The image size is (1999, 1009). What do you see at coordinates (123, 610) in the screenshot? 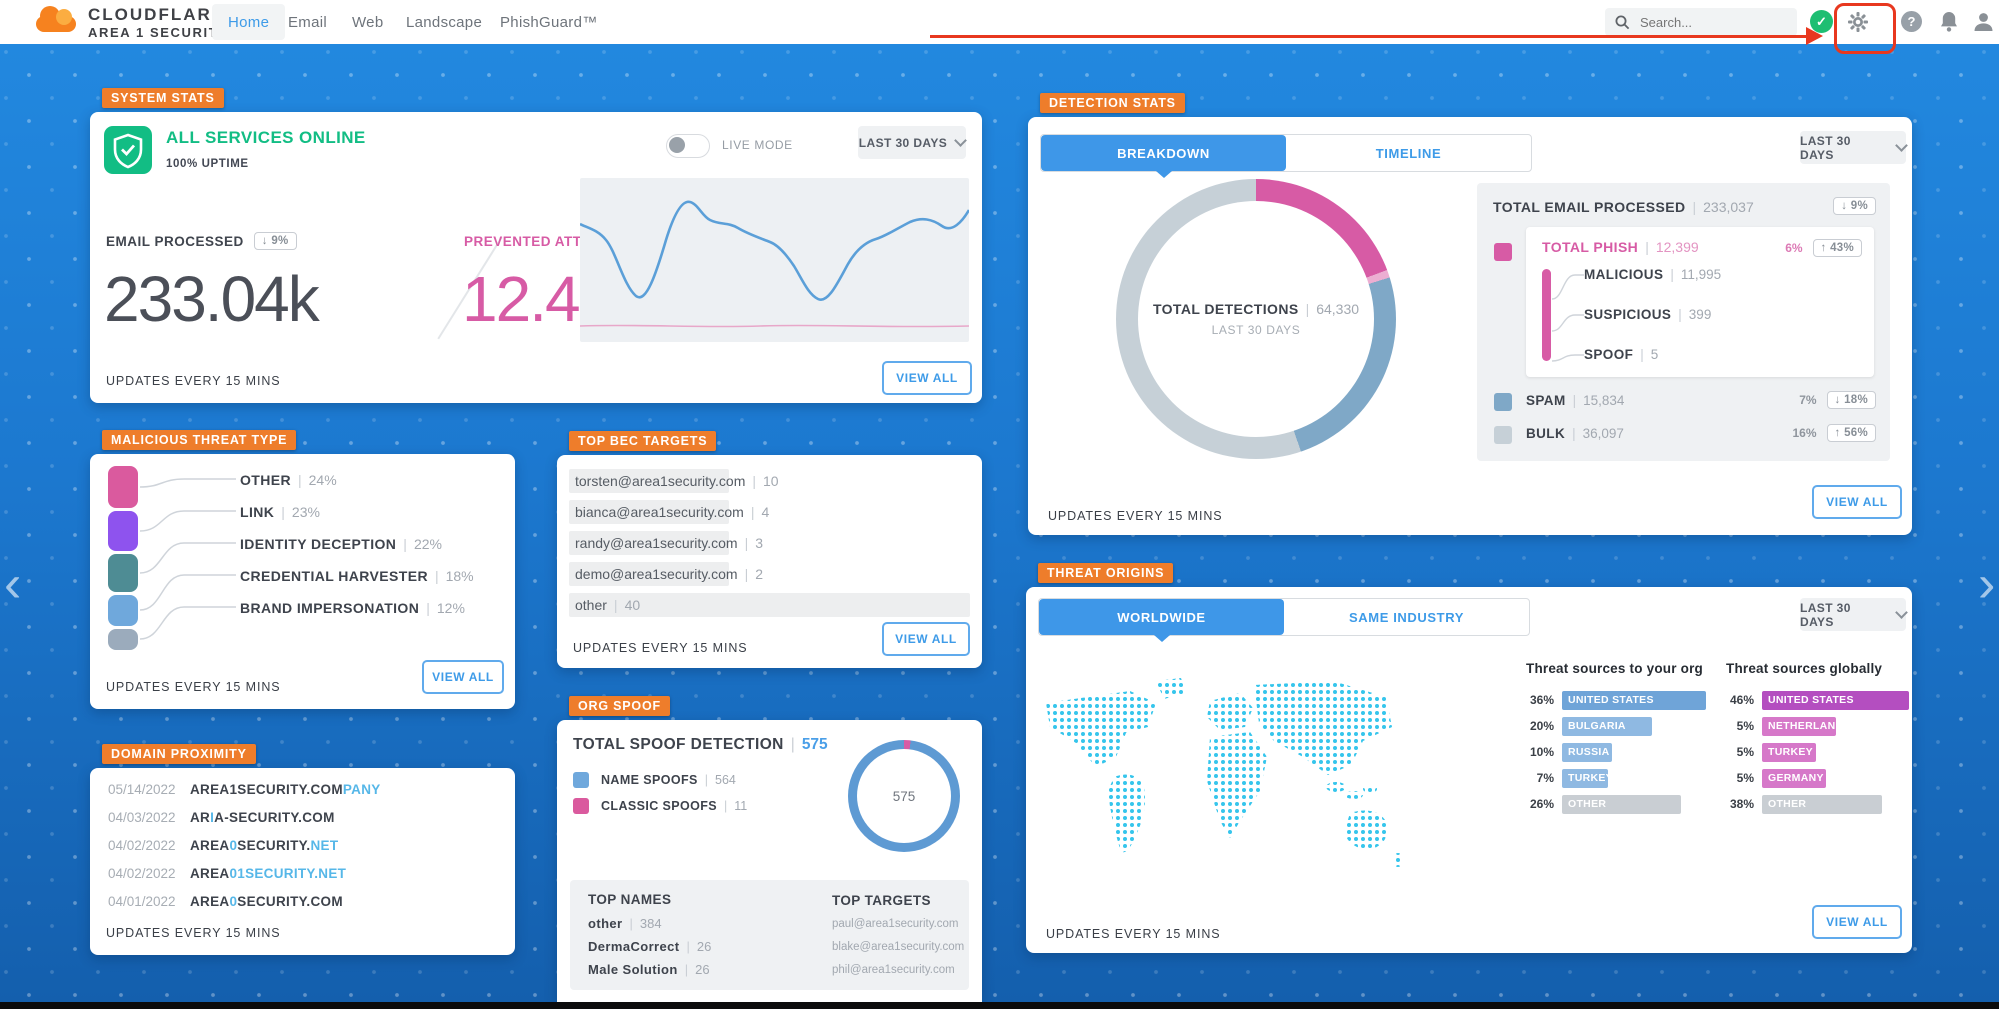
I see `threat-segment-credential` at bounding box center [123, 610].